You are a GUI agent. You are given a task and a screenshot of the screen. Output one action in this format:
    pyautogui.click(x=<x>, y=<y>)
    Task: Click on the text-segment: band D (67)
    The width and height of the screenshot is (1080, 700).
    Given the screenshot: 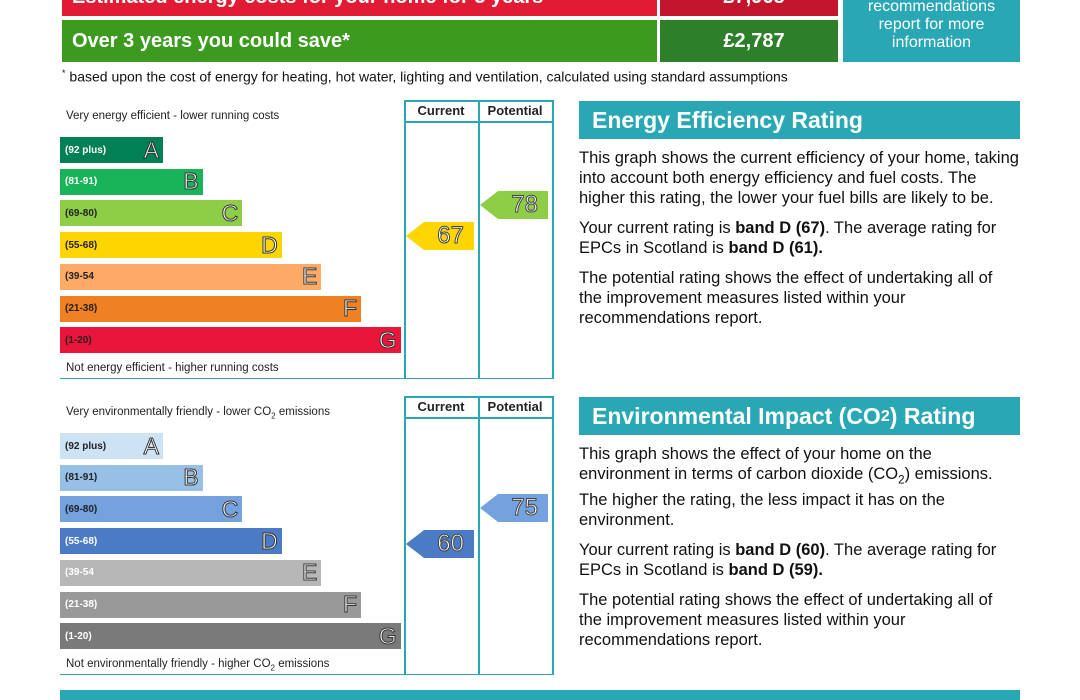 What is the action you would take?
    pyautogui.click(x=780, y=228)
    